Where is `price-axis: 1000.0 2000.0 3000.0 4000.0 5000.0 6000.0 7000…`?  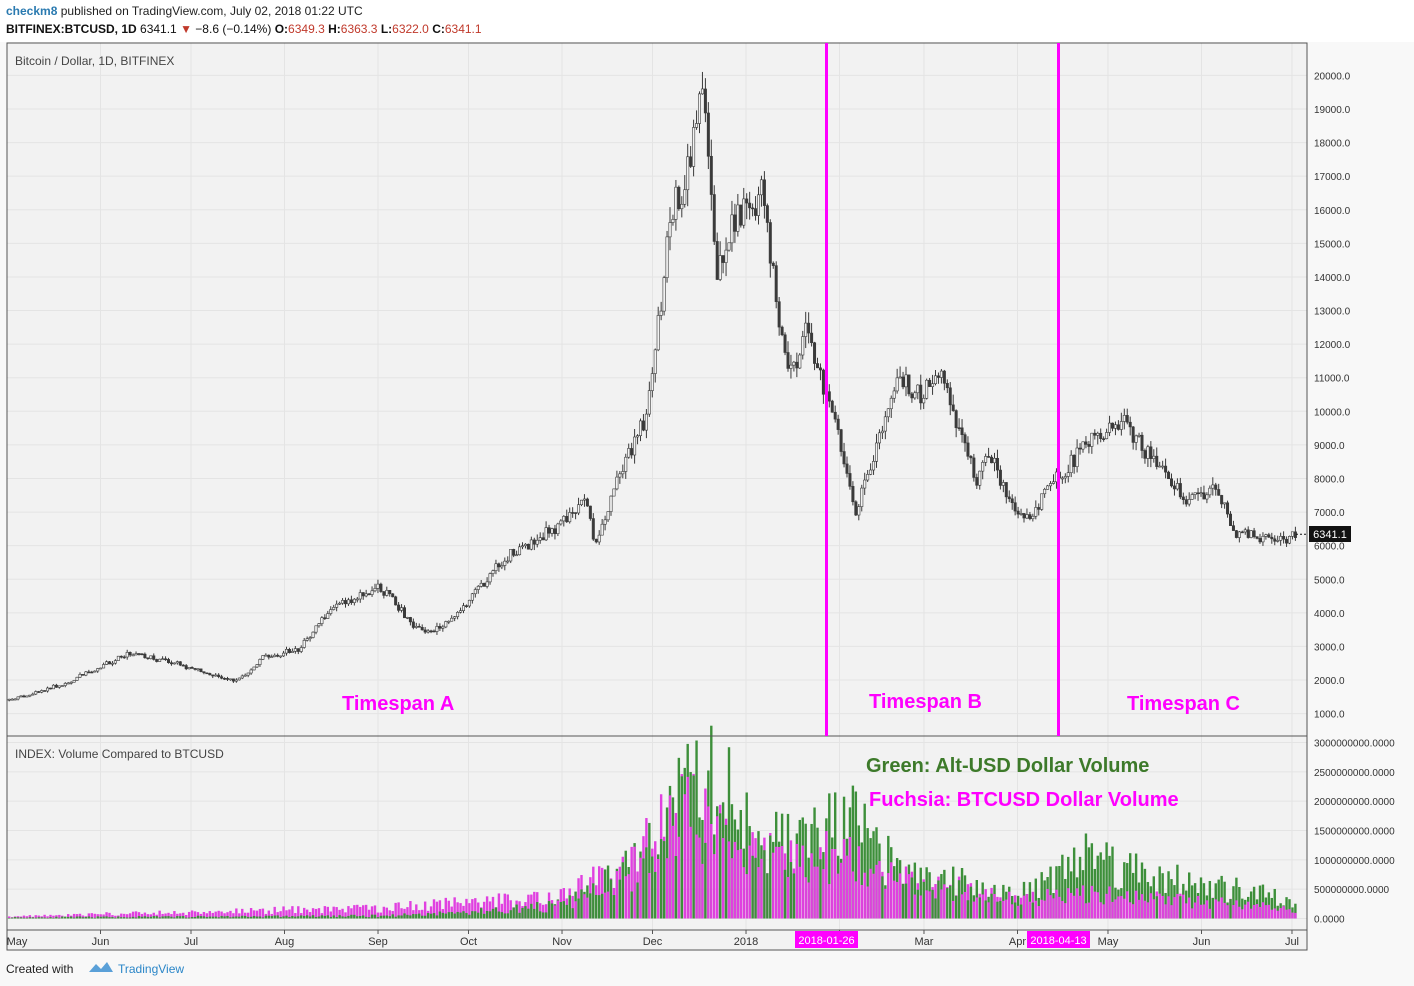 price-axis: 1000.0 2000.0 3000.0 4000.0 5000.0 6000.0 7000… is located at coordinates (1332, 395).